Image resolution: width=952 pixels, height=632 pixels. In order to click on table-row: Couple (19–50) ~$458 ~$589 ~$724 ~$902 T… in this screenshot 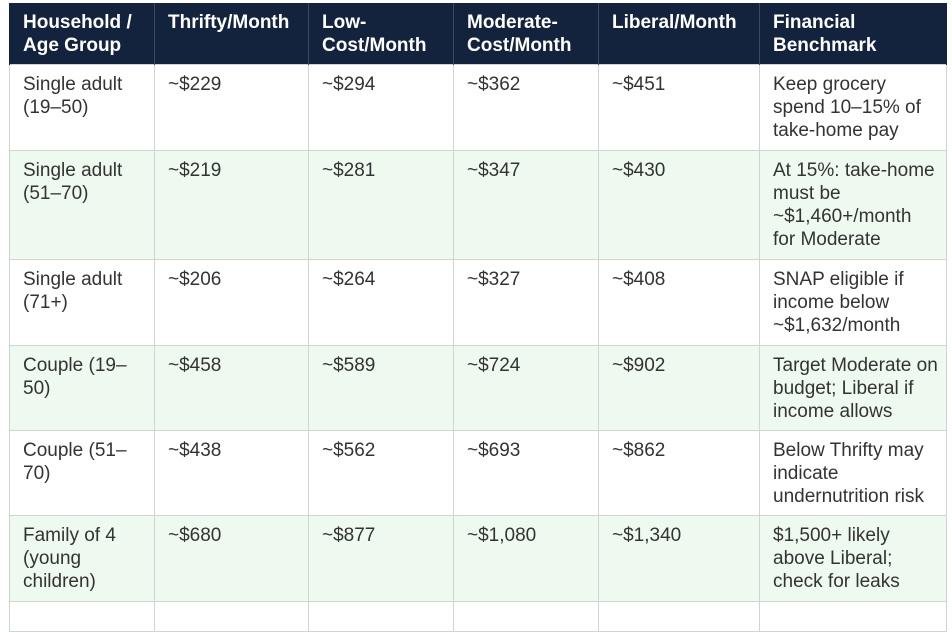, I will do `click(478, 388)`.